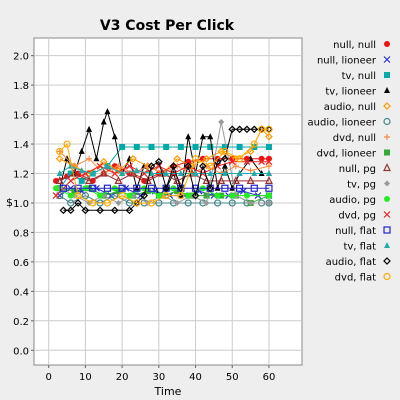 The height and width of the screenshot is (400, 400). I want to click on legend-item: audio, pg, so click(359, 200).